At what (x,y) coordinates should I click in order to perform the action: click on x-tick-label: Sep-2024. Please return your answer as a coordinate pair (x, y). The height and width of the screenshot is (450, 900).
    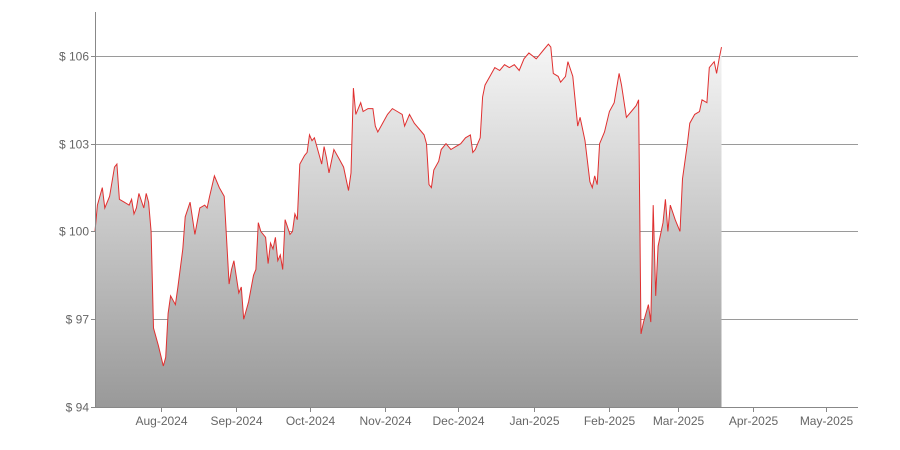
    Looking at the image, I should click on (236, 421).